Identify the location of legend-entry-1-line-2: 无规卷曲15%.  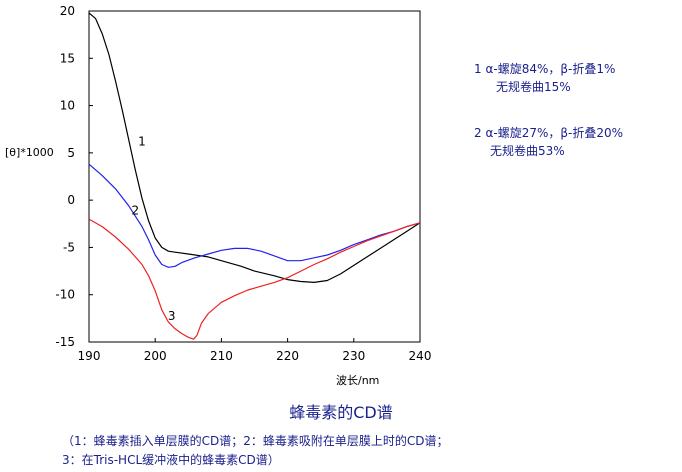
(544, 87).